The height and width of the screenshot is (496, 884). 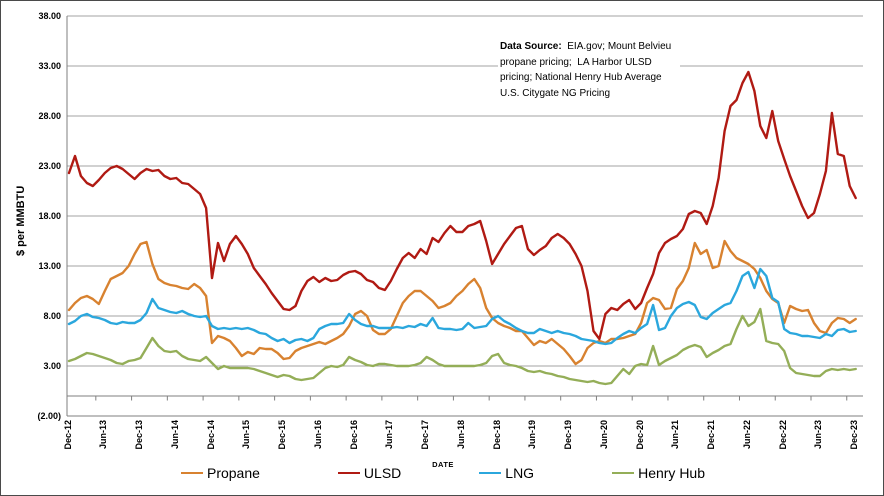 What do you see at coordinates (317, 435) in the screenshot?
I see `x-tick-label-Jun-16: Jun-16` at bounding box center [317, 435].